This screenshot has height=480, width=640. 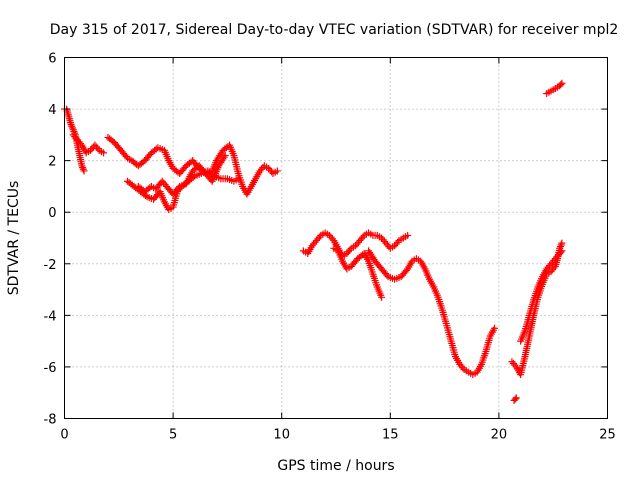 What do you see at coordinates (281, 435) in the screenshot?
I see `x-tick-label: 10` at bounding box center [281, 435].